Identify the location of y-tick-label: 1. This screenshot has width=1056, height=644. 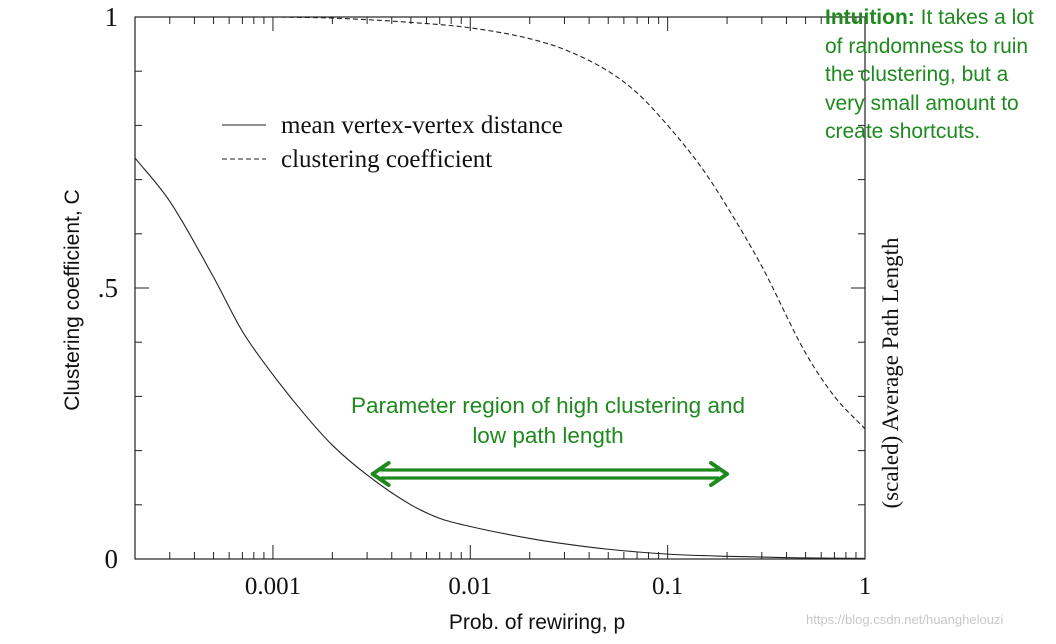
(112, 17).